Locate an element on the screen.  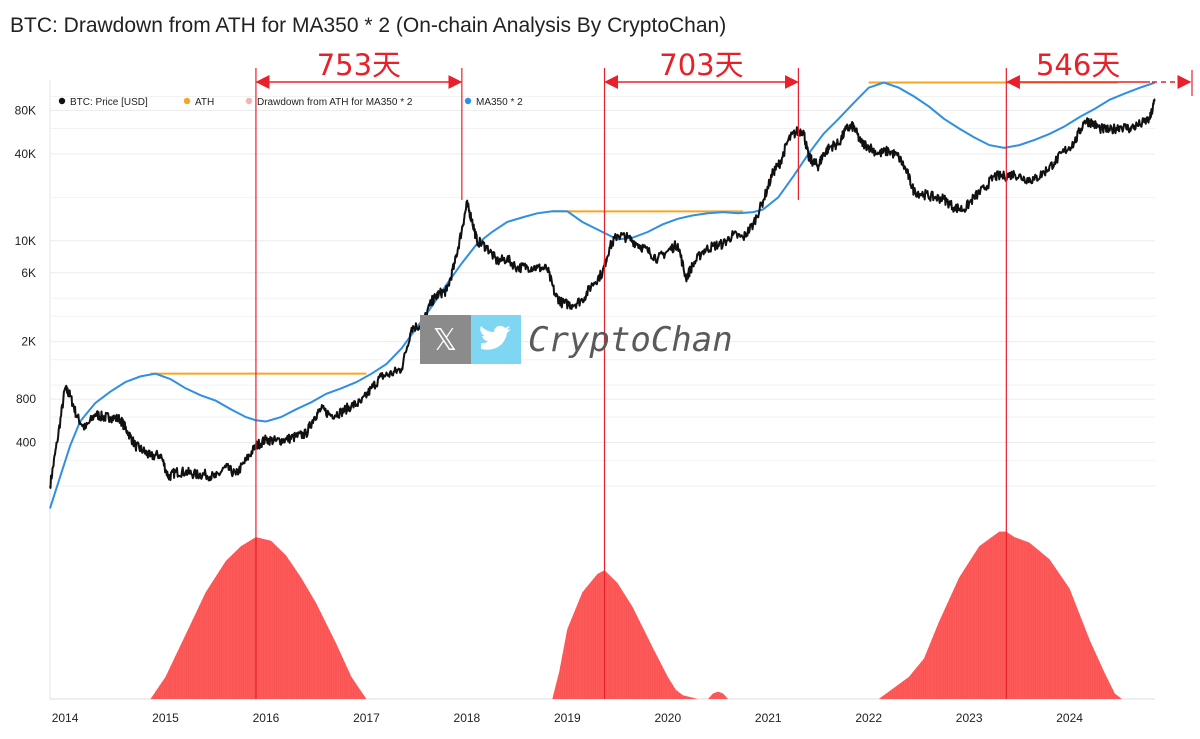
legend-label: ATH is located at coordinates (204, 102).